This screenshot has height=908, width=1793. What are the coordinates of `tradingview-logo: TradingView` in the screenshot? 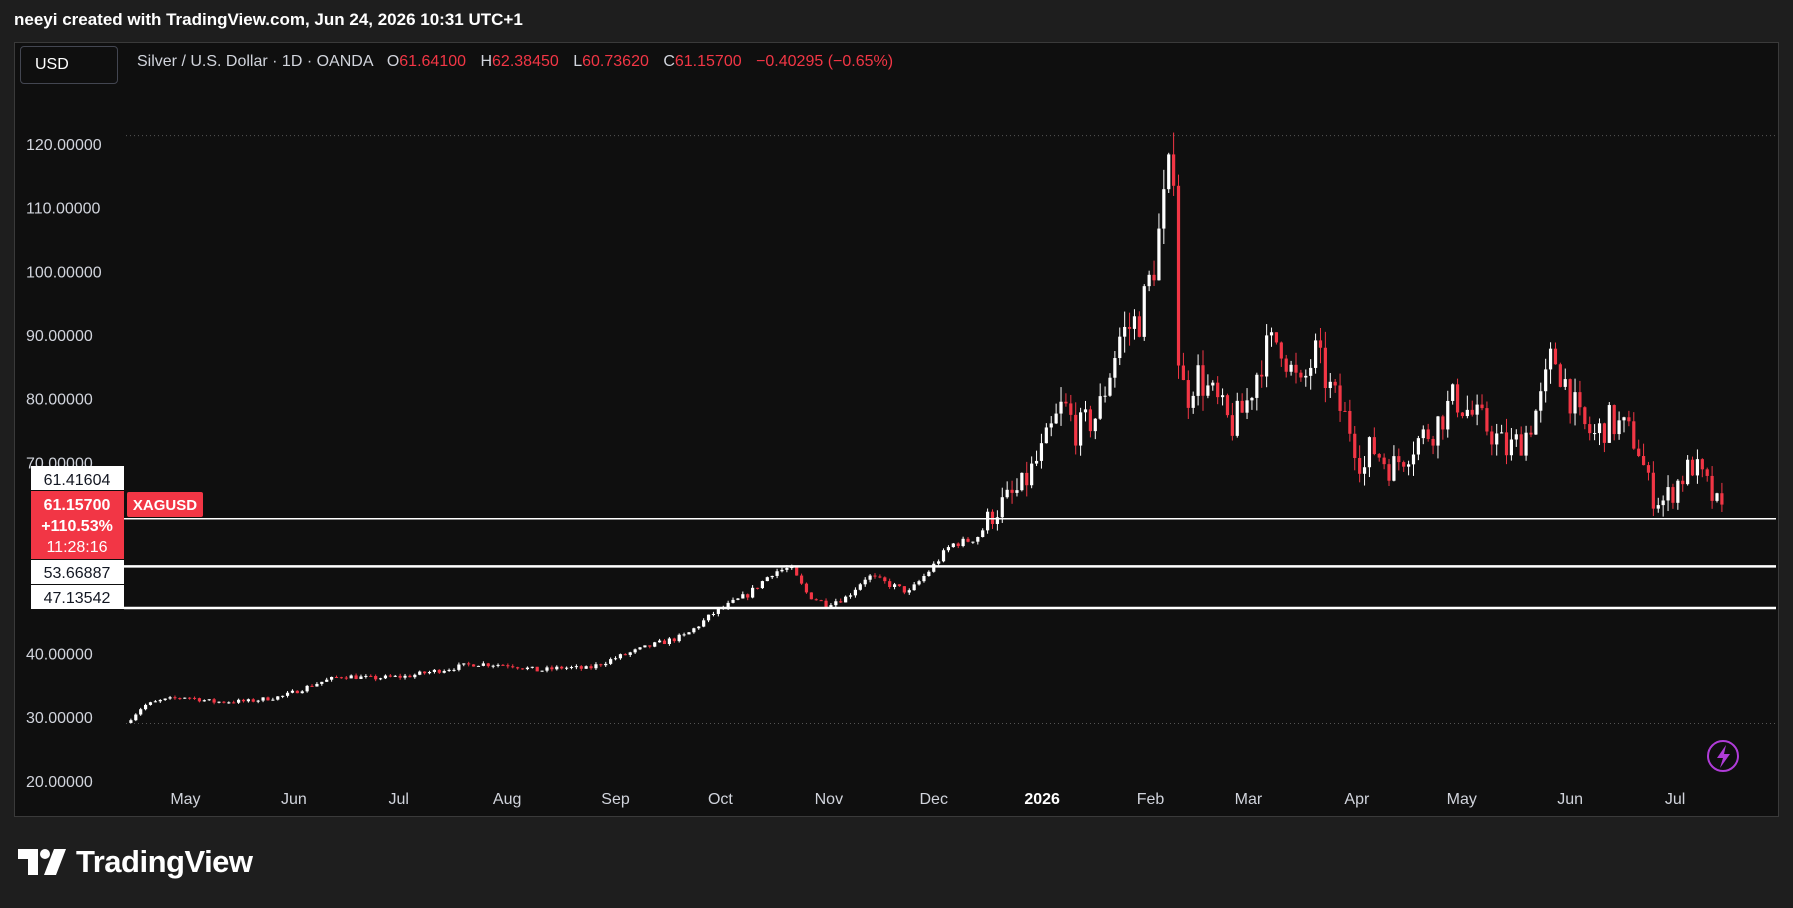 It's located at (135, 862).